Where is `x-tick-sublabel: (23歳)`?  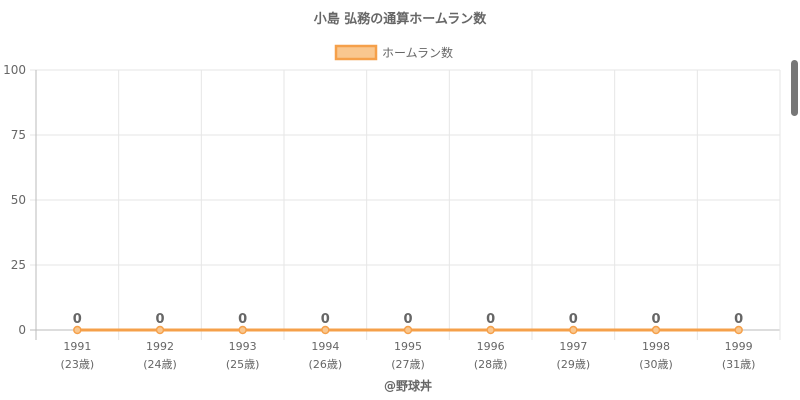
x-tick-sublabel: (23歳) is located at coordinates (78, 364).